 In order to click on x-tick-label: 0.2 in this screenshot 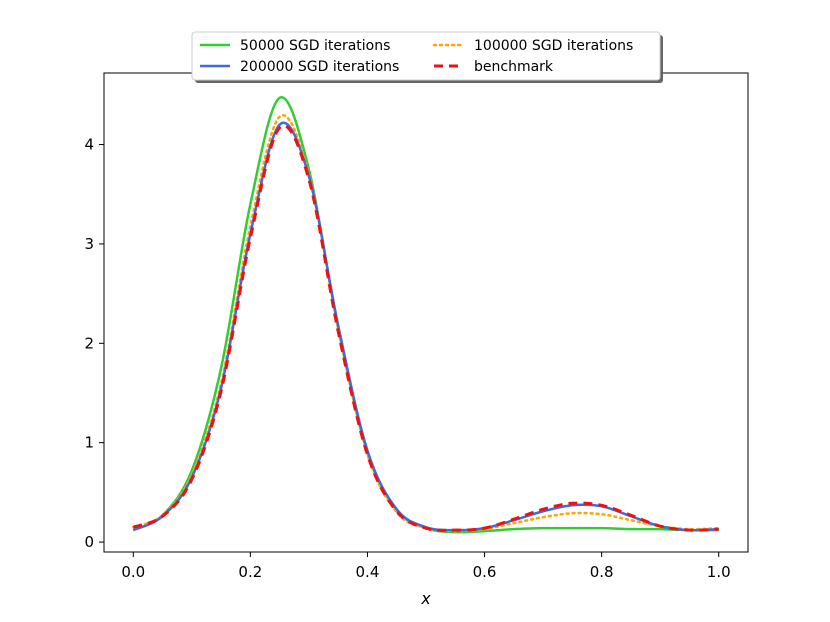, I will do `click(250, 572)`.